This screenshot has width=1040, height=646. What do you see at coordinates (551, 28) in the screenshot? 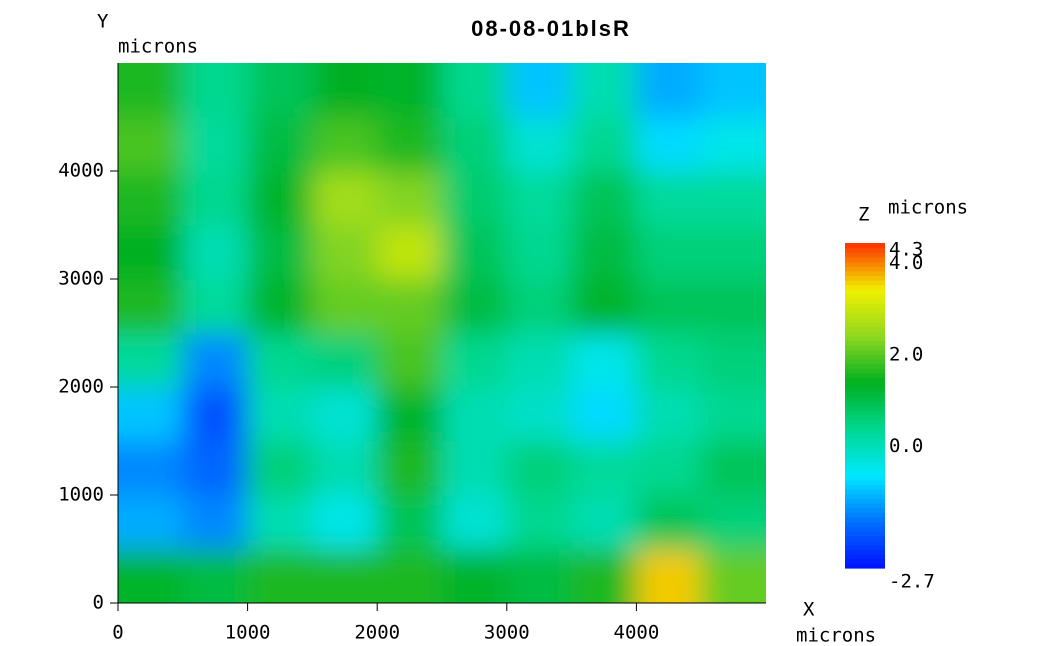
I see `chart-title: 08-08-01blsR` at bounding box center [551, 28].